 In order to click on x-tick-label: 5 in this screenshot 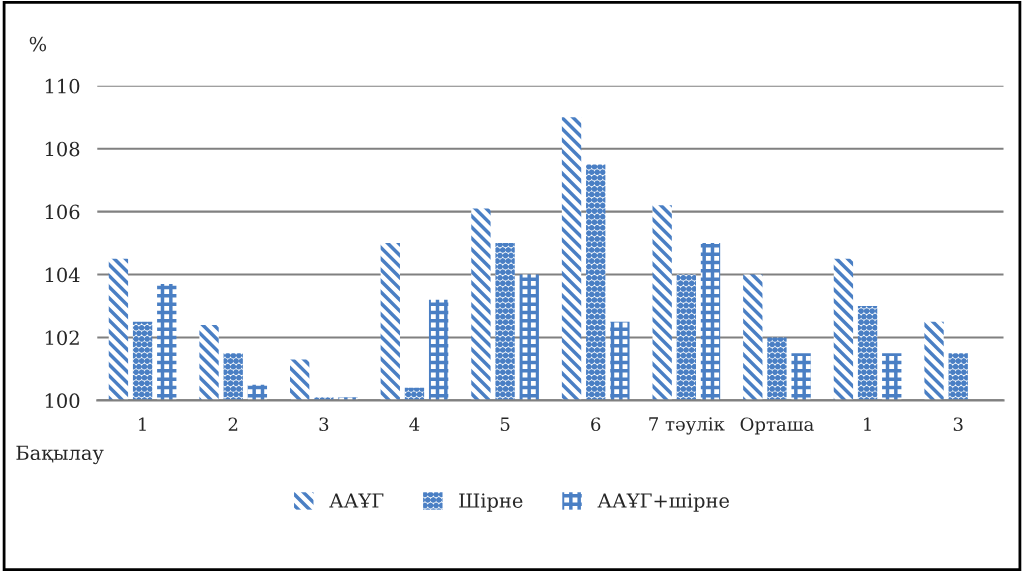, I will do `click(505, 424)`.